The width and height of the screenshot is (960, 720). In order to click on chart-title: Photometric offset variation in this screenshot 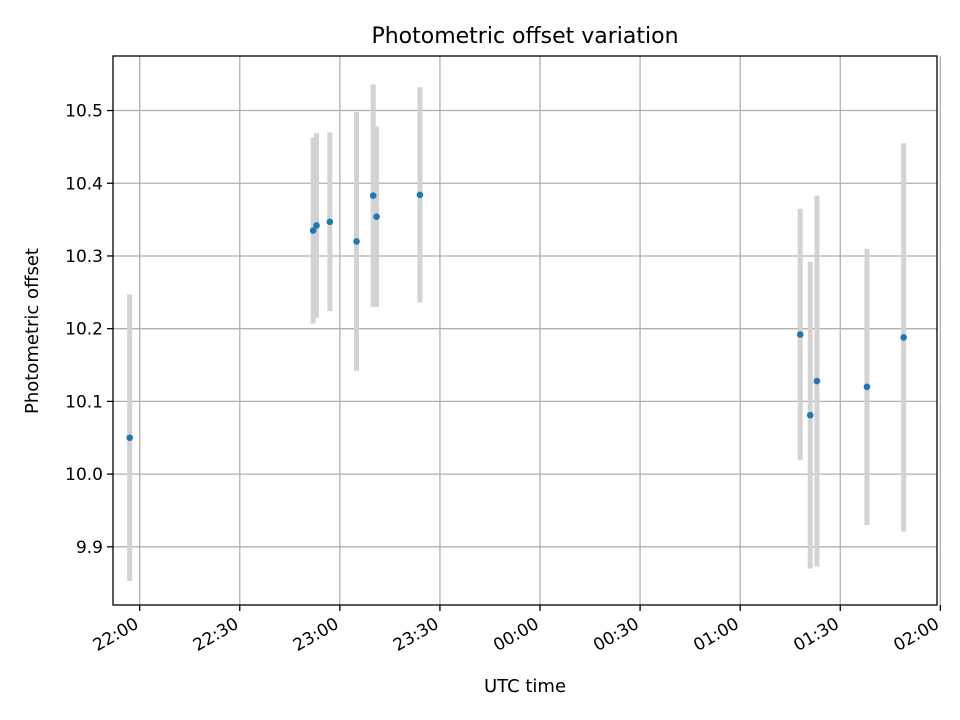, I will do `click(524, 36)`.